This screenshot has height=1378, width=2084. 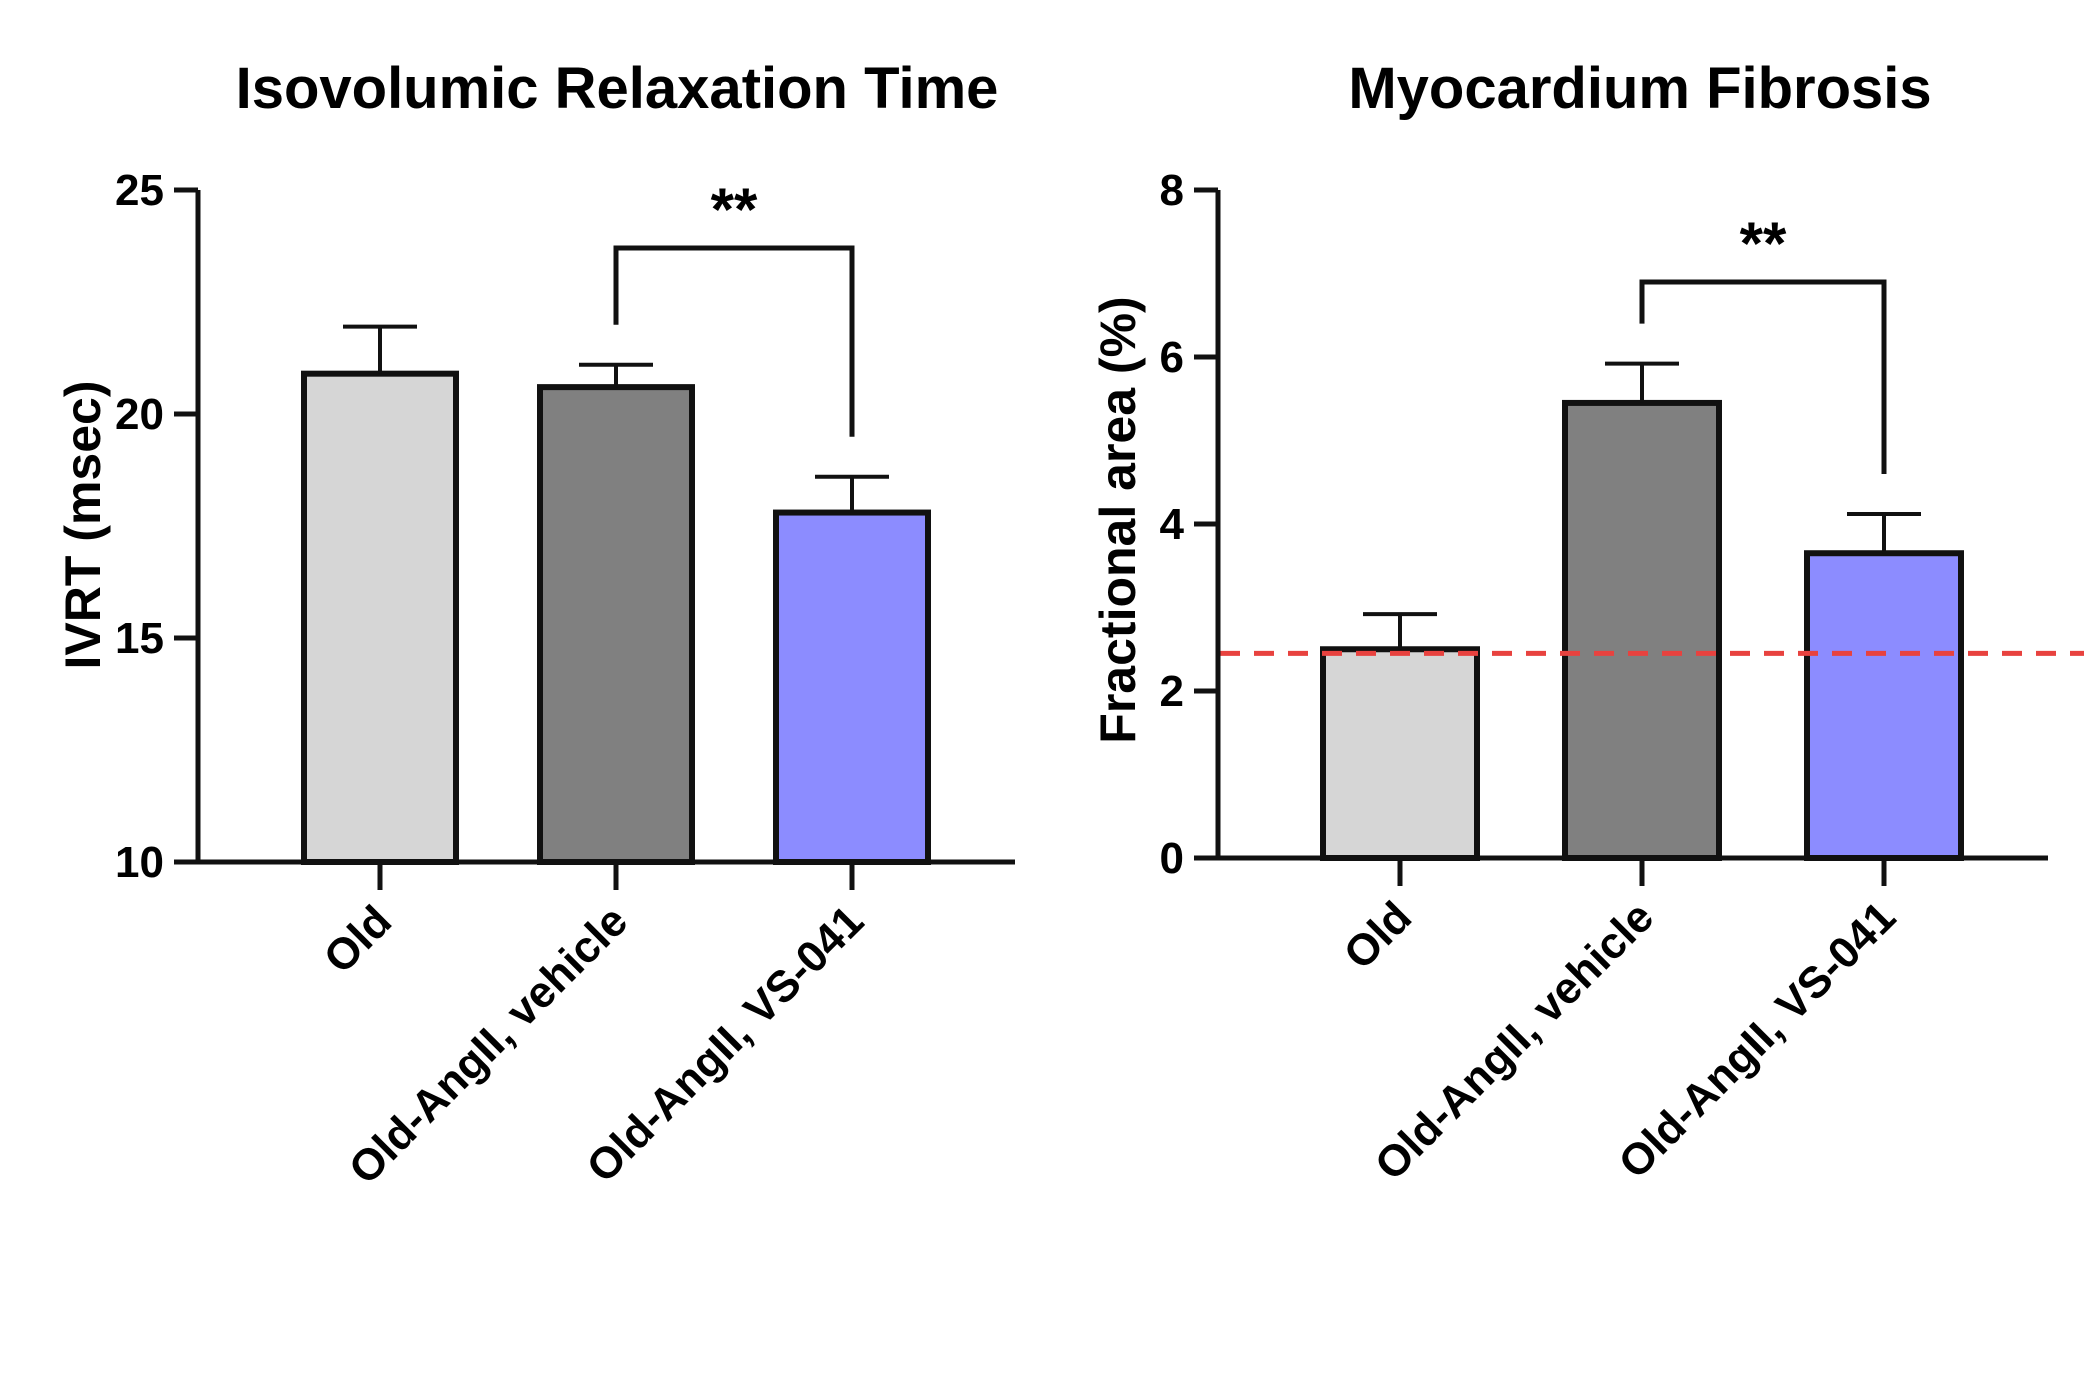 I want to click on y-axis-label: IVRT (msec), so click(x=83, y=525).